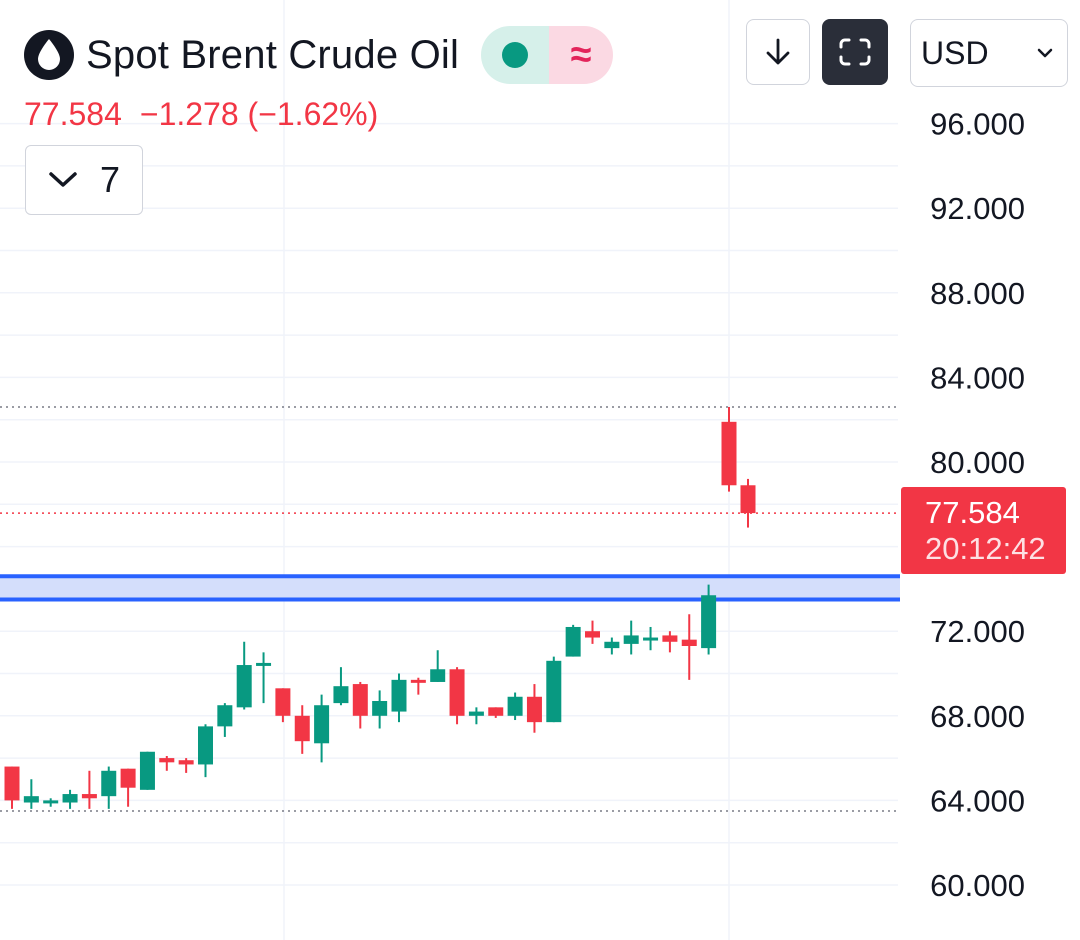 The height and width of the screenshot is (940, 1080). Describe the element at coordinates (110, 179) in the screenshot. I see `interval-value: 7` at that location.